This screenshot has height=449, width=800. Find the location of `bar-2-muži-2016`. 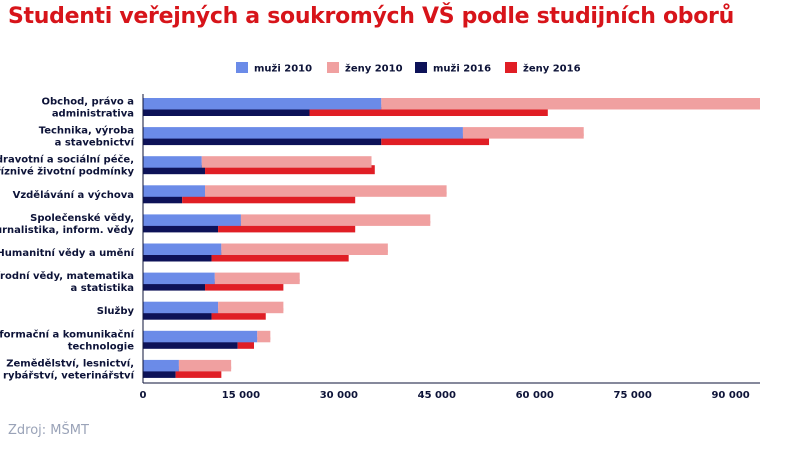

bar-2-muži-2016 is located at coordinates (174, 170).